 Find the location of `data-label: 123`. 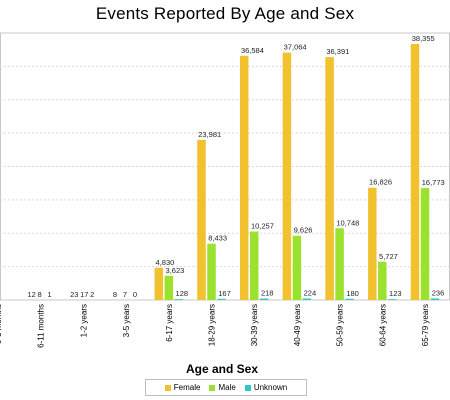

data-label: 123 is located at coordinates (395, 293).